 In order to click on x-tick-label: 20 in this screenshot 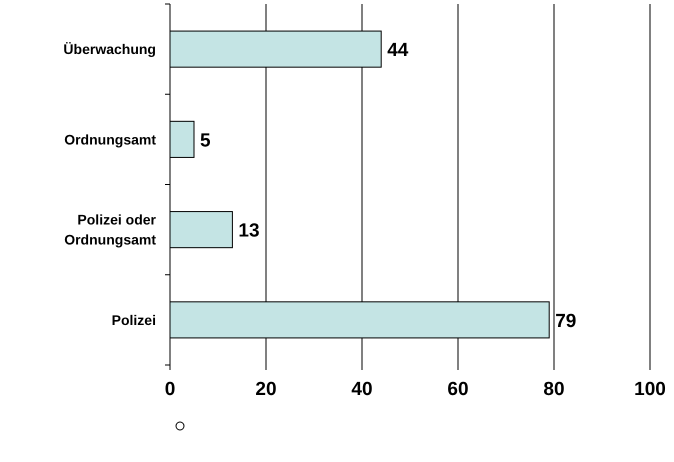, I will do `click(266, 389)`.